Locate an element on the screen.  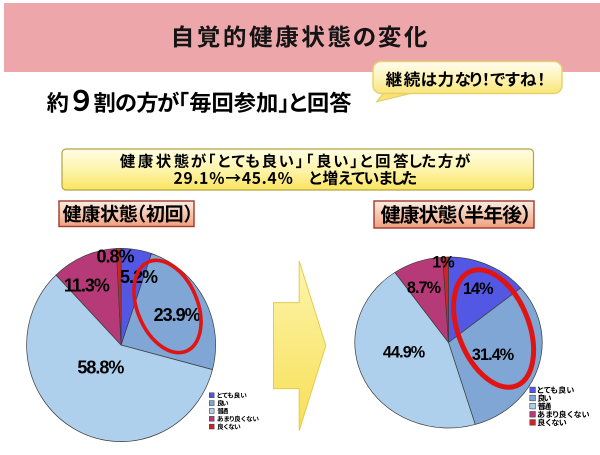
svg-text: 44.9% is located at coordinates (404, 353).